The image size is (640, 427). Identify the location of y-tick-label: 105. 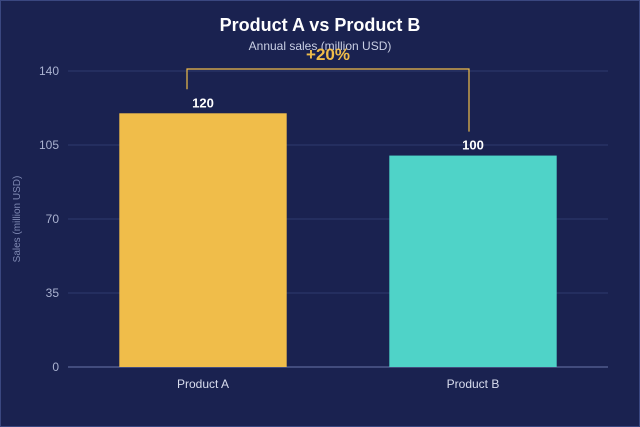
(49, 145).